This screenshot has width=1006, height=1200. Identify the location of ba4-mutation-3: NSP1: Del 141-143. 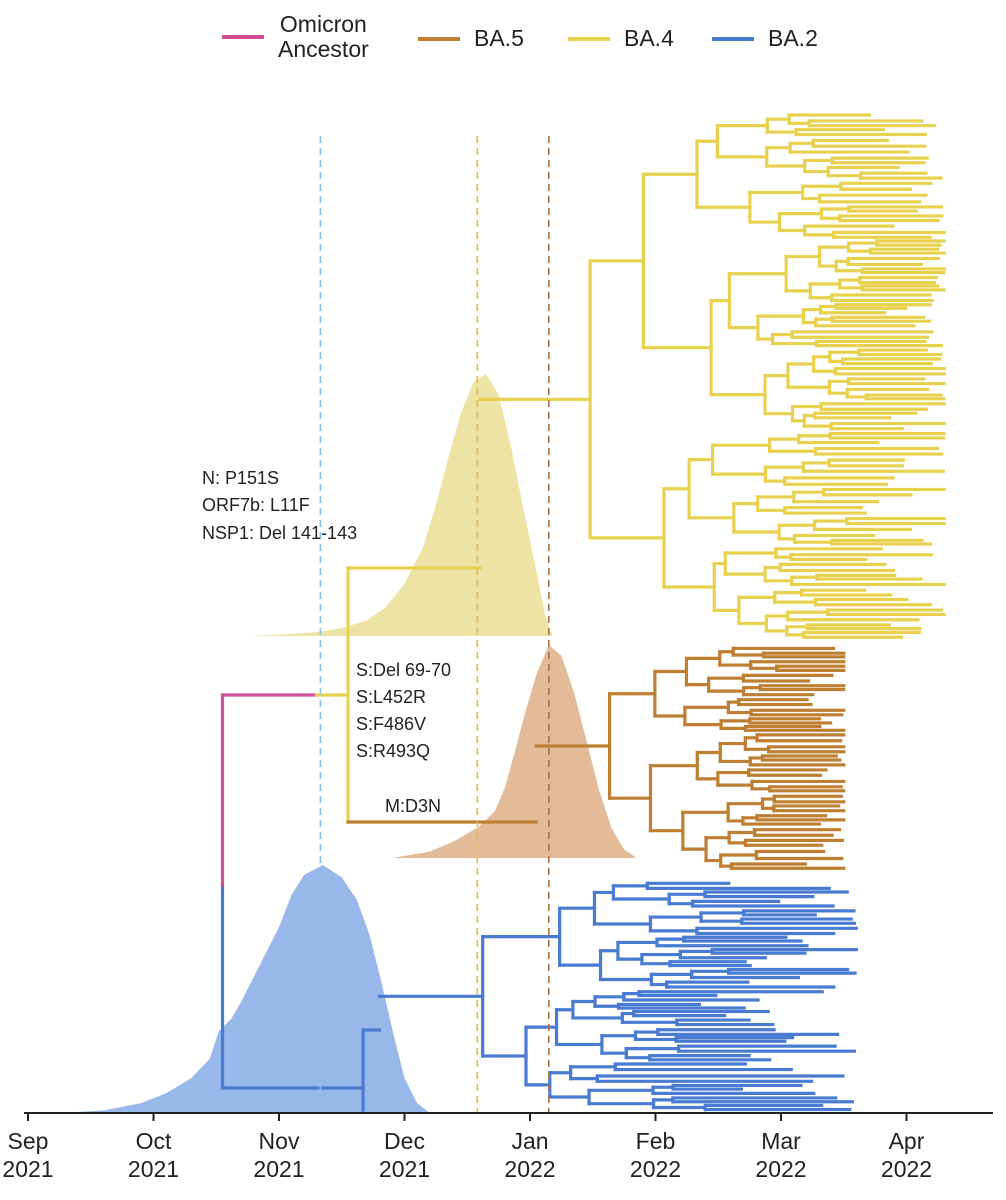
(279, 533).